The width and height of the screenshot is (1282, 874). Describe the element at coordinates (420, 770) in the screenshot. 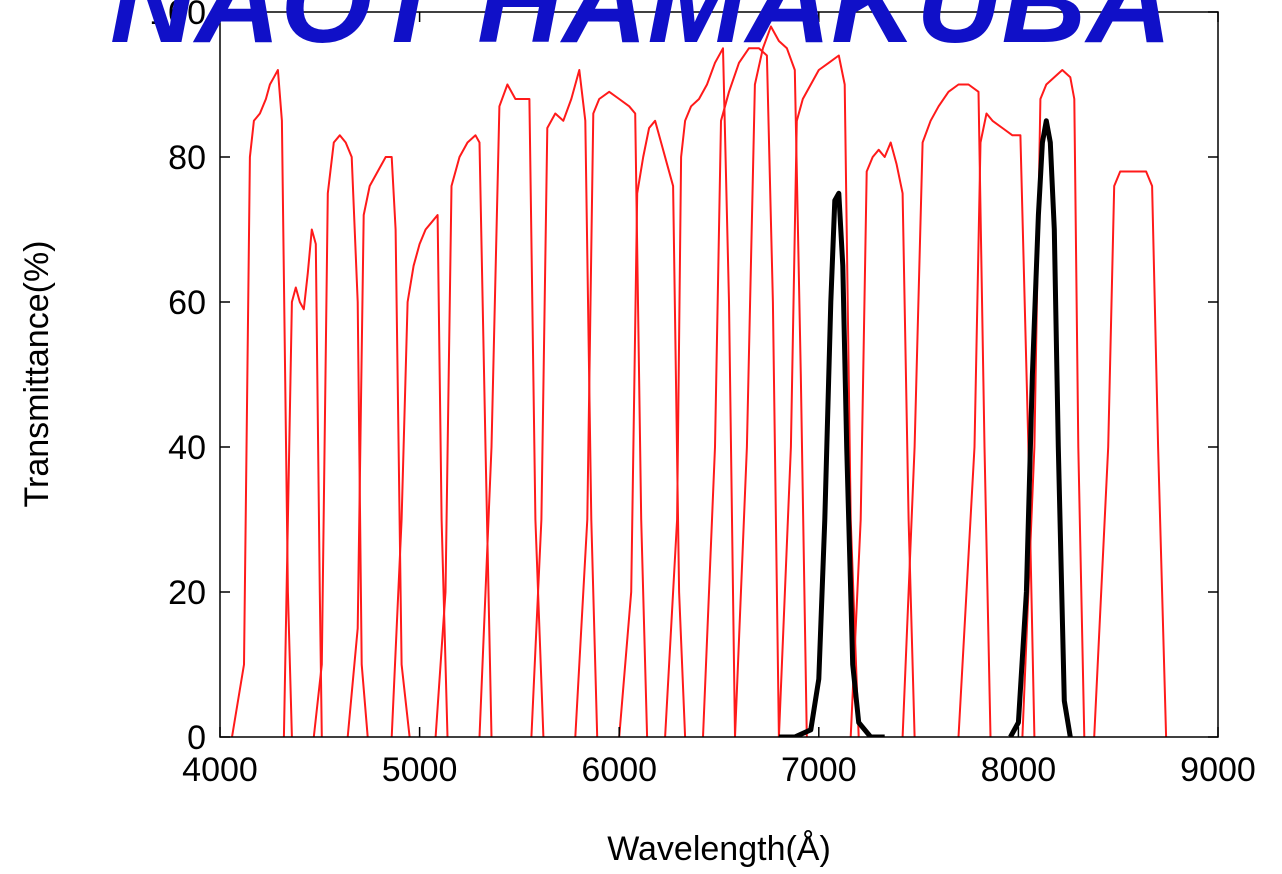

I see `x-tick-label: 5000` at that location.